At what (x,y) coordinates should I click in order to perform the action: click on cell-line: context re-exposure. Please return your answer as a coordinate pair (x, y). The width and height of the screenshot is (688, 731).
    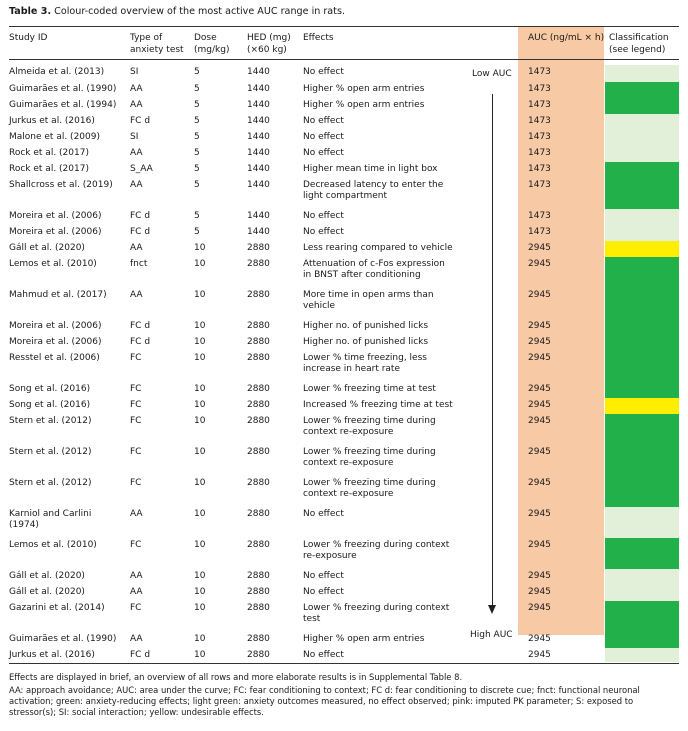
    Looking at the image, I should click on (348, 432).